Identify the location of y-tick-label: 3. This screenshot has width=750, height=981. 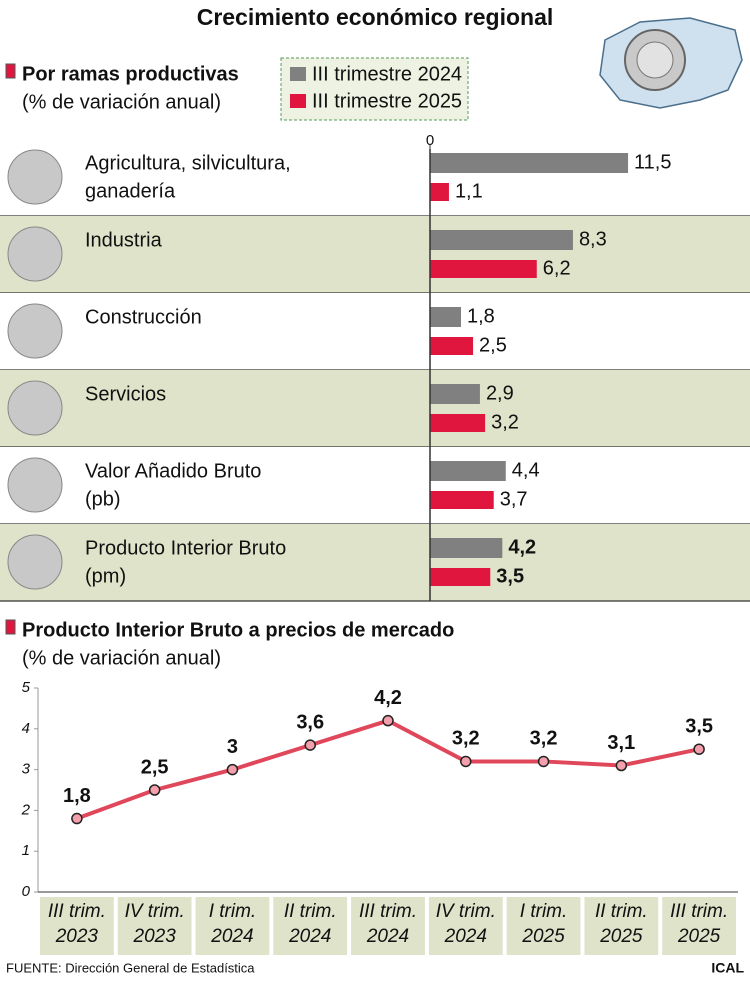
(26, 769).